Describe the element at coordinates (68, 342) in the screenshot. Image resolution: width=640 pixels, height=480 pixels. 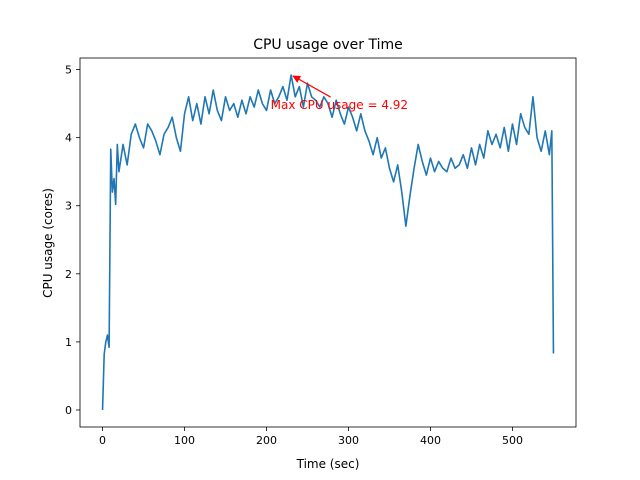
I see `y-tick-label: 1` at that location.